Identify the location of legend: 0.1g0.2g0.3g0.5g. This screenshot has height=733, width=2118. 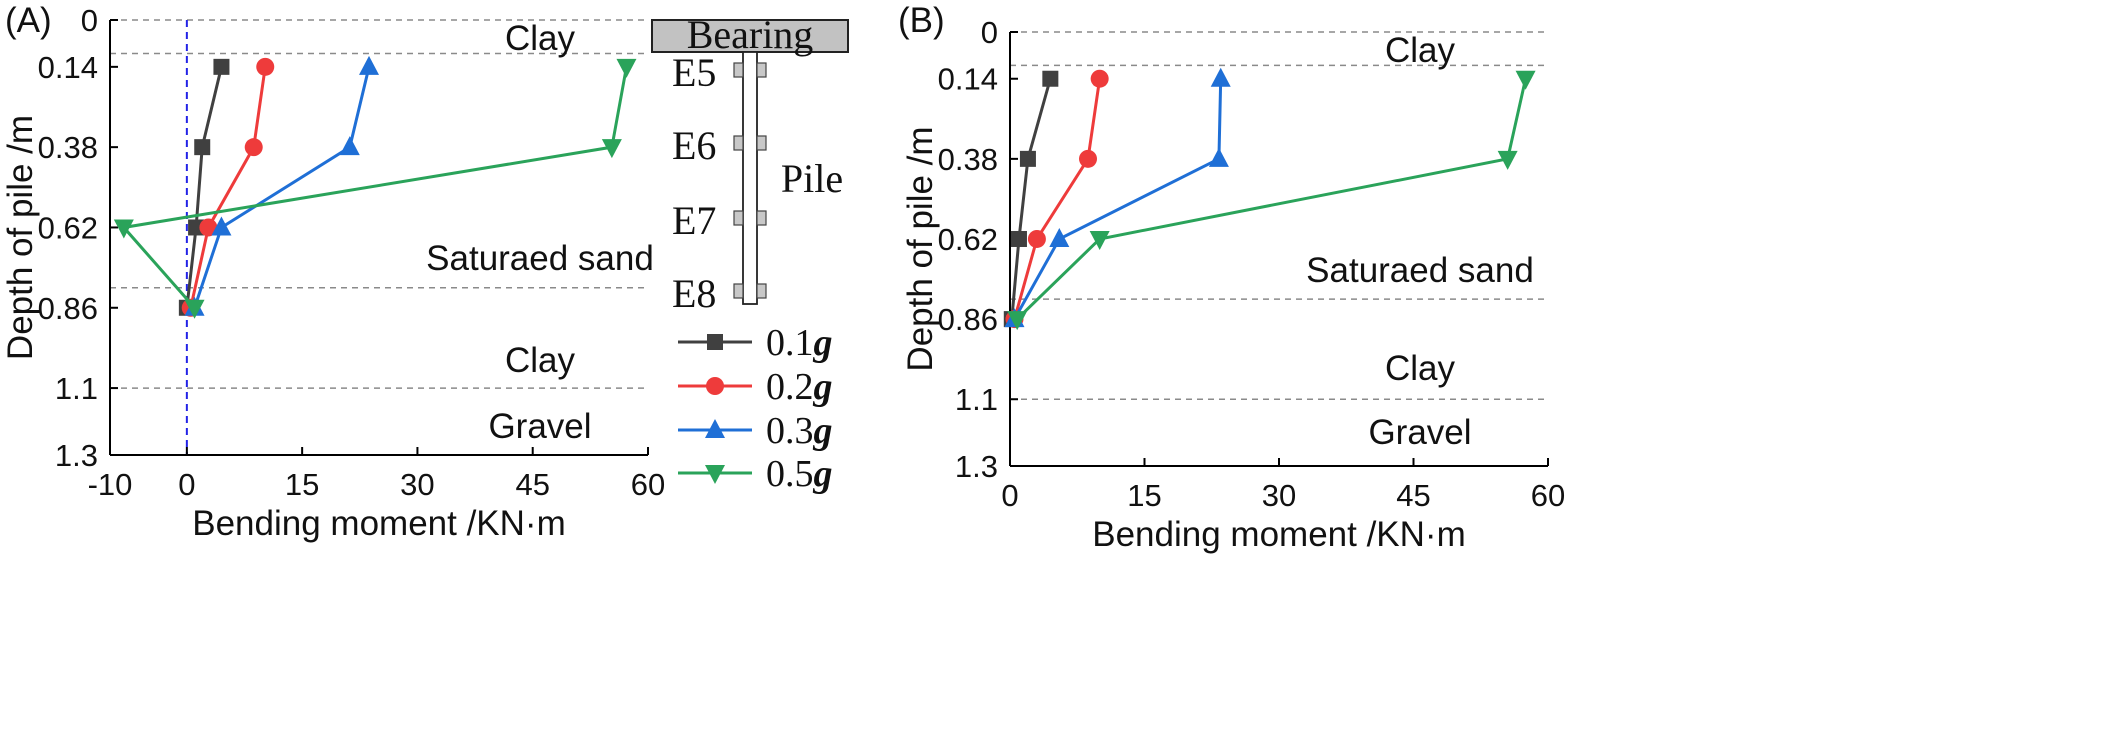
(755, 408).